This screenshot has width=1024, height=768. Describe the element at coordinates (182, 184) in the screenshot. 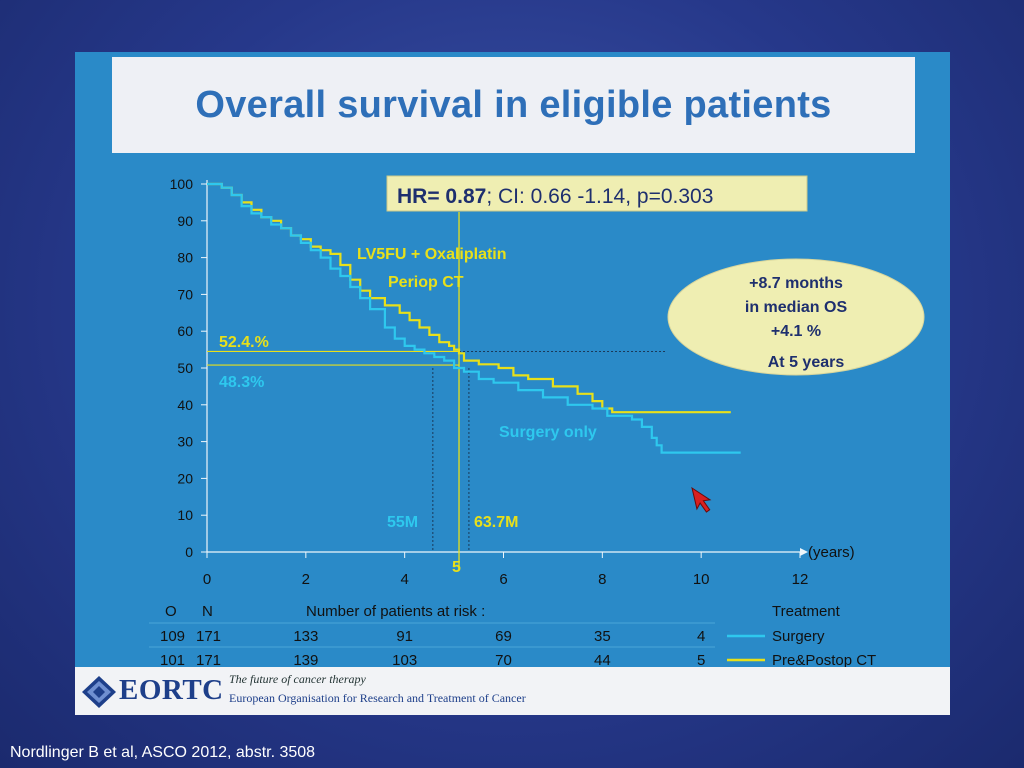

I see `y-tick-label: 100` at that location.